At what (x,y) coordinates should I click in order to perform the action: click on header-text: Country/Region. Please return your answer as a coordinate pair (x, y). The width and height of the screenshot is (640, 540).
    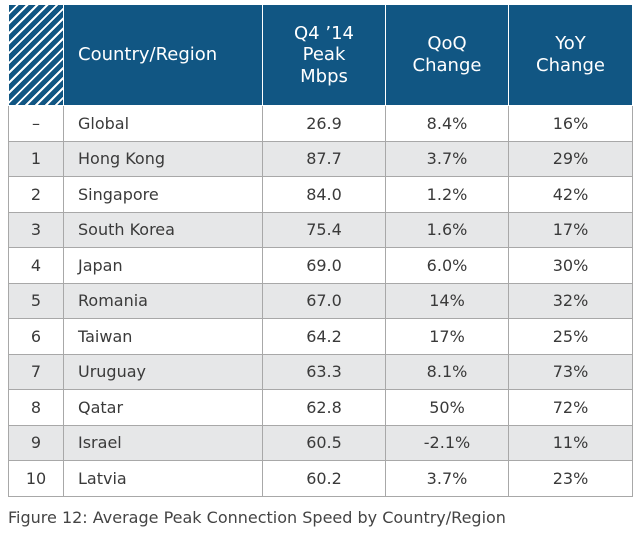
    Looking at the image, I should click on (148, 55).